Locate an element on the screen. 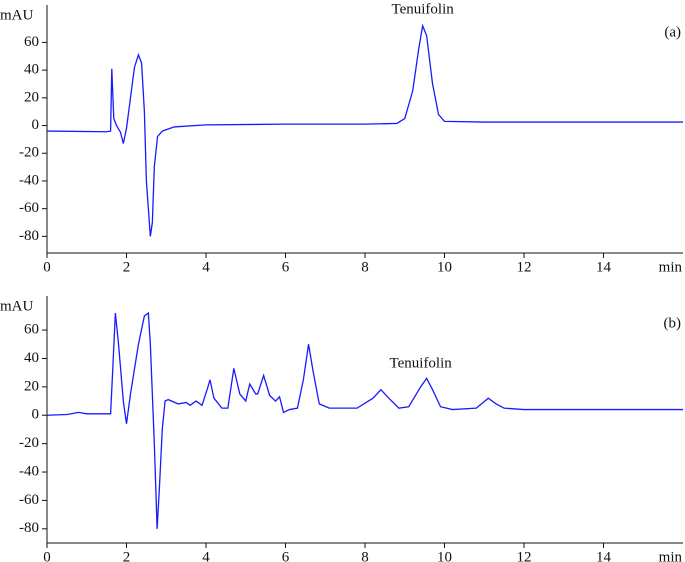 Image resolution: width=685 pixels, height=562 pixels. panel-label: (b) is located at coordinates (673, 323).